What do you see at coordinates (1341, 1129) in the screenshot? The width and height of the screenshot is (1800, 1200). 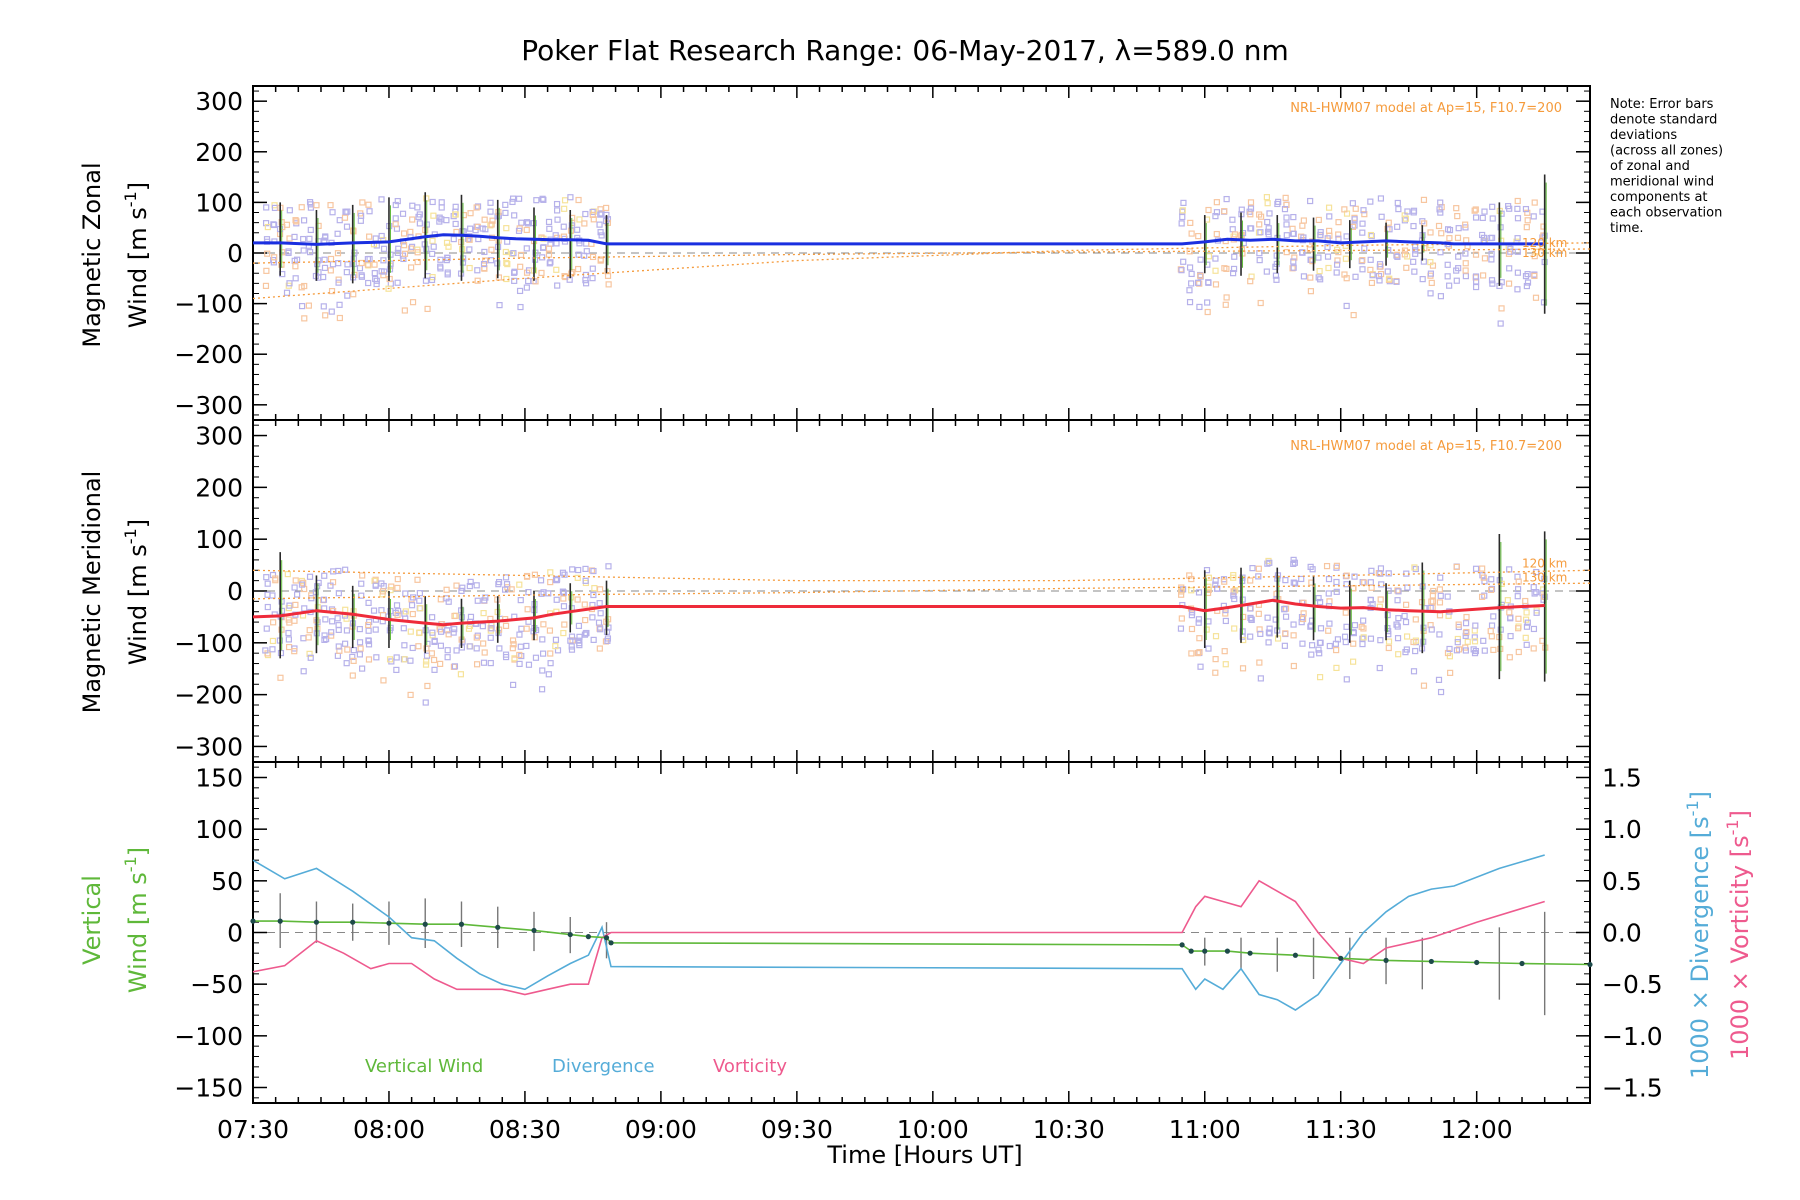 I see `x-tick-label: 11:30` at bounding box center [1341, 1129].